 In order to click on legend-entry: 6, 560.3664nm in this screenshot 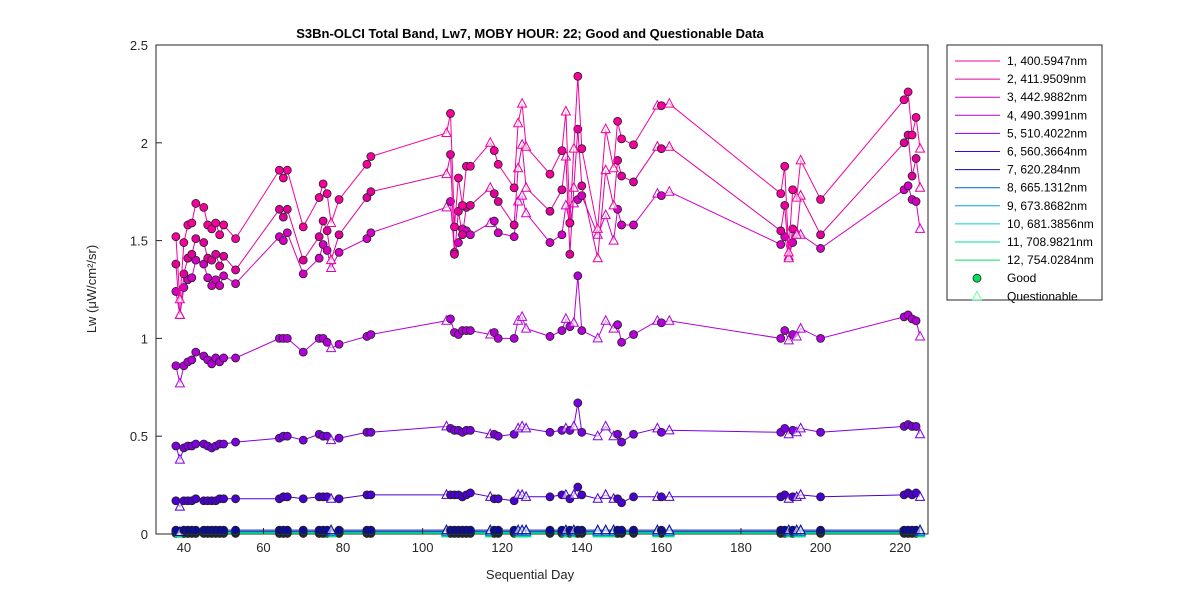, I will do `click(1021, 152)`.